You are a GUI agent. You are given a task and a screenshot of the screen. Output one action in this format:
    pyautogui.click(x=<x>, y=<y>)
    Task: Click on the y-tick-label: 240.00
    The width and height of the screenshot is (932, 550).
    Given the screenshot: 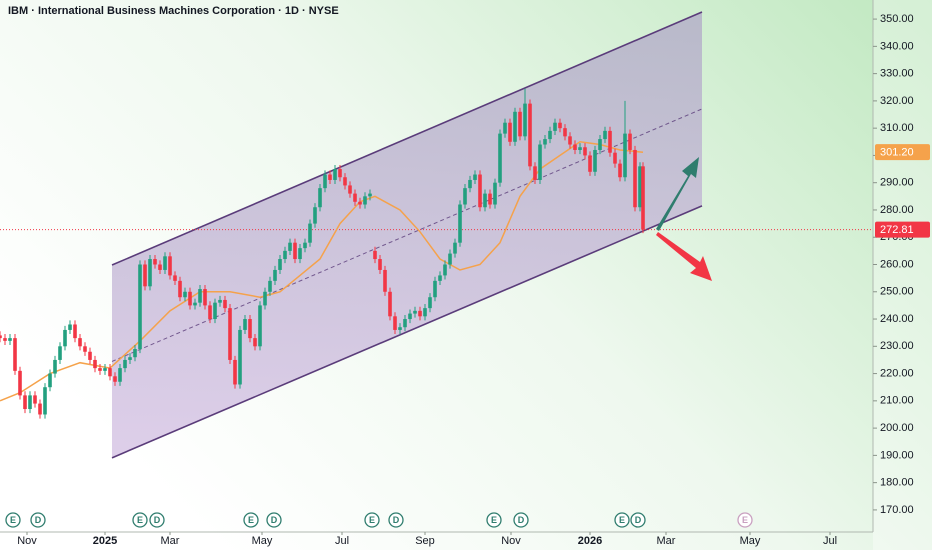 What is the action you would take?
    pyautogui.click(x=897, y=319)
    